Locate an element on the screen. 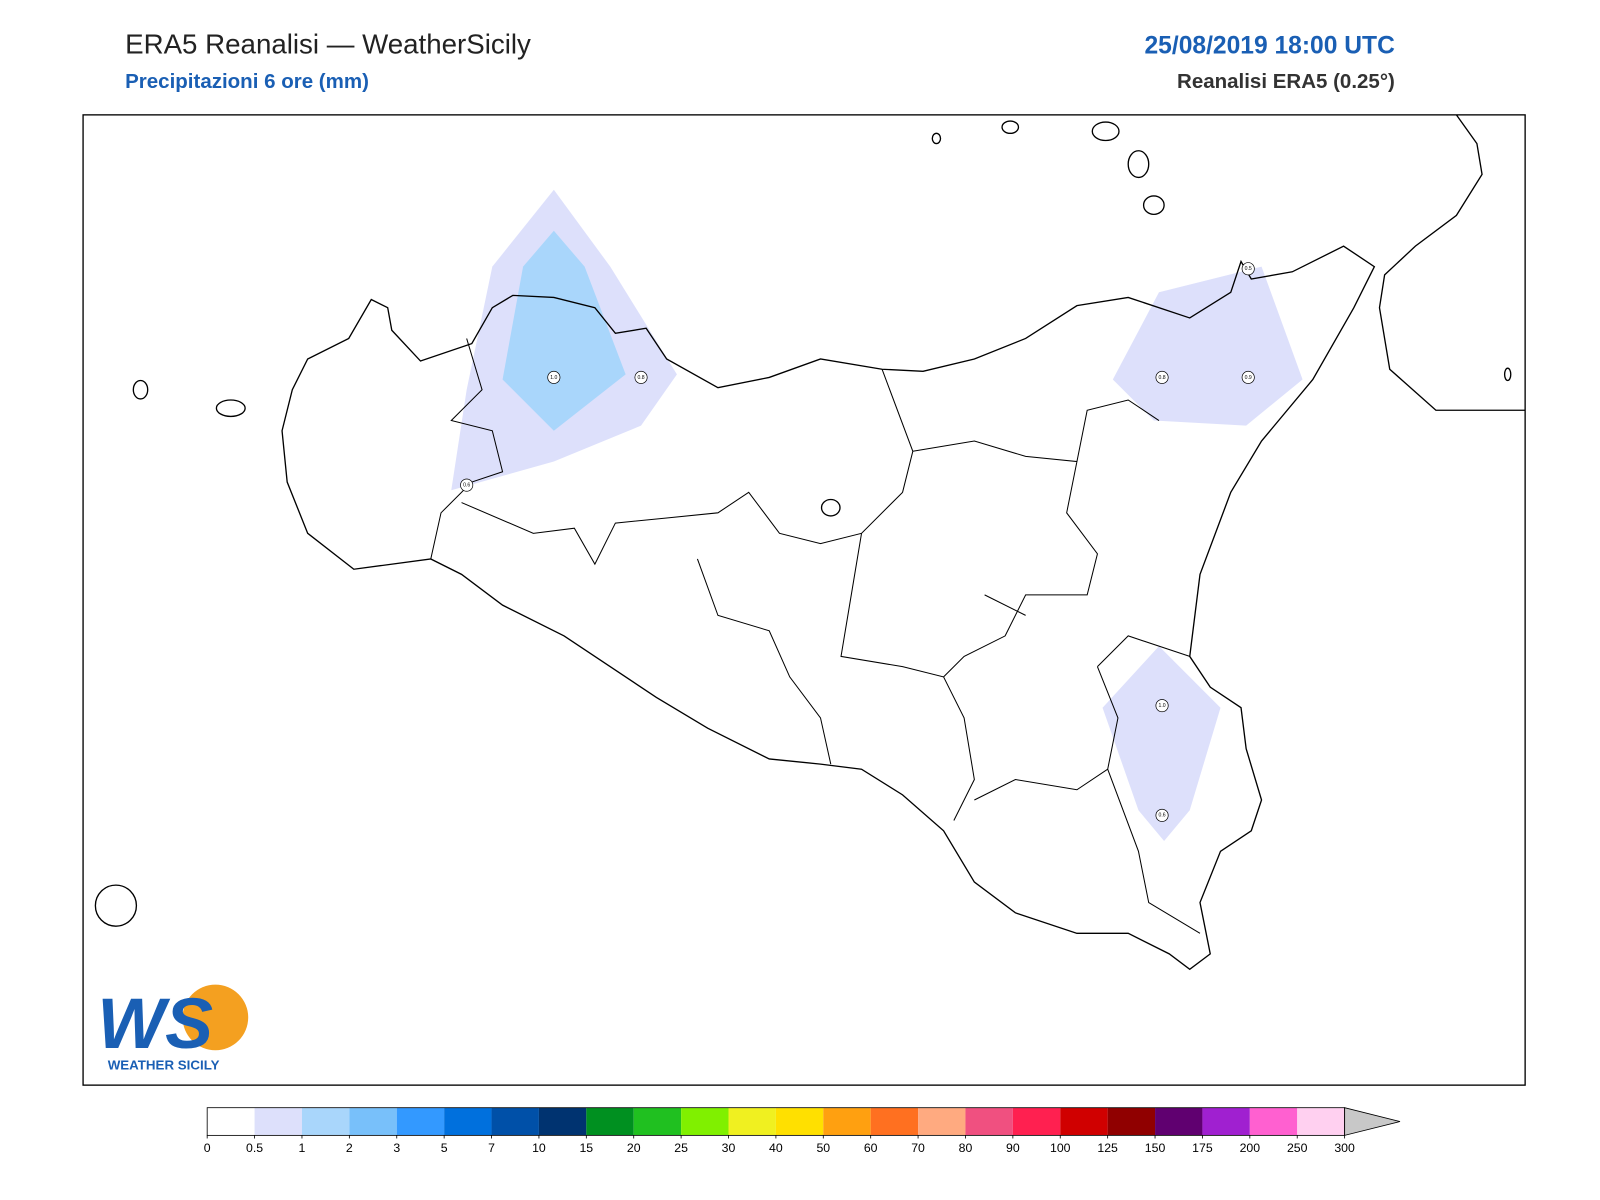  colorbar-tick-label: 3 is located at coordinates (396, 1148).